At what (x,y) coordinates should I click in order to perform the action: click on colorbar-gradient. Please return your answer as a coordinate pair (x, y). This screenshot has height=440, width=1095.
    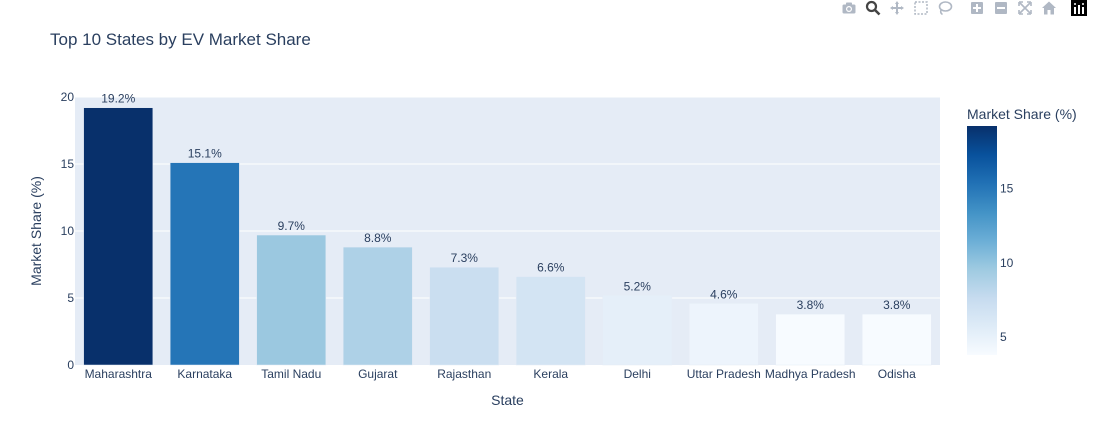
    Looking at the image, I should click on (982, 240).